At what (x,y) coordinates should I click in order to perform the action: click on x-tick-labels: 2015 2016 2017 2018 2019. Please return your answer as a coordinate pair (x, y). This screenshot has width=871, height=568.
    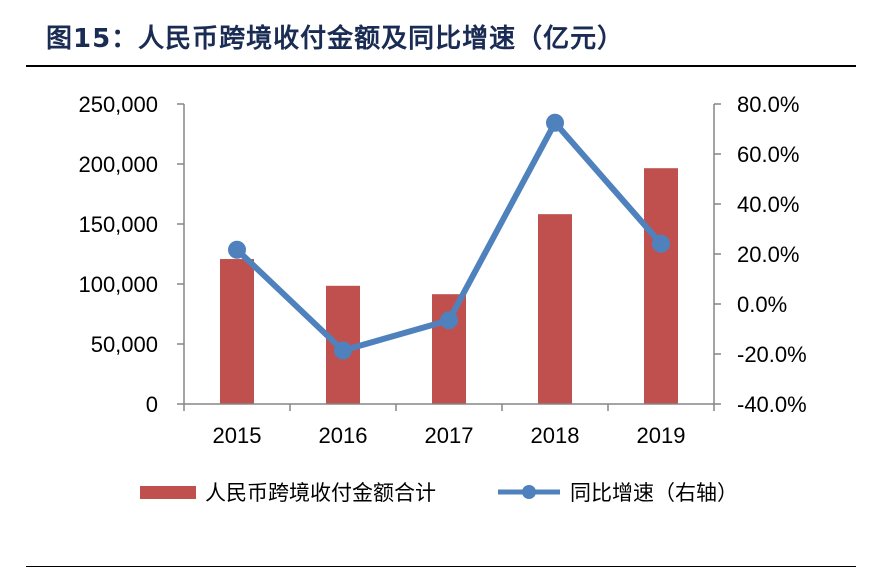
    Looking at the image, I should click on (449, 435).